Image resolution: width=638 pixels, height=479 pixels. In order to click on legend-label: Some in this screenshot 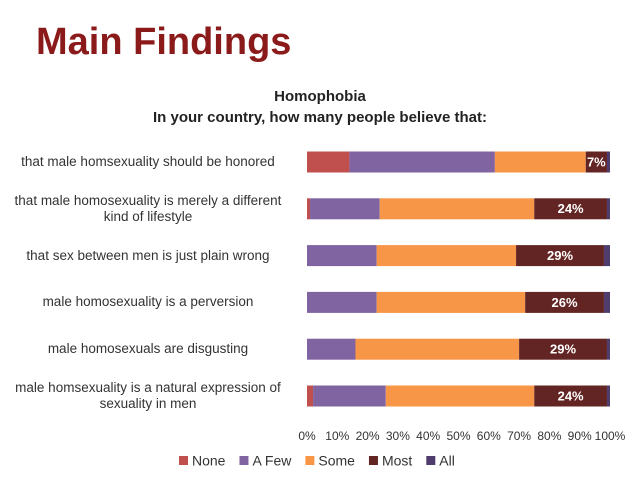, I will do `click(336, 461)`.